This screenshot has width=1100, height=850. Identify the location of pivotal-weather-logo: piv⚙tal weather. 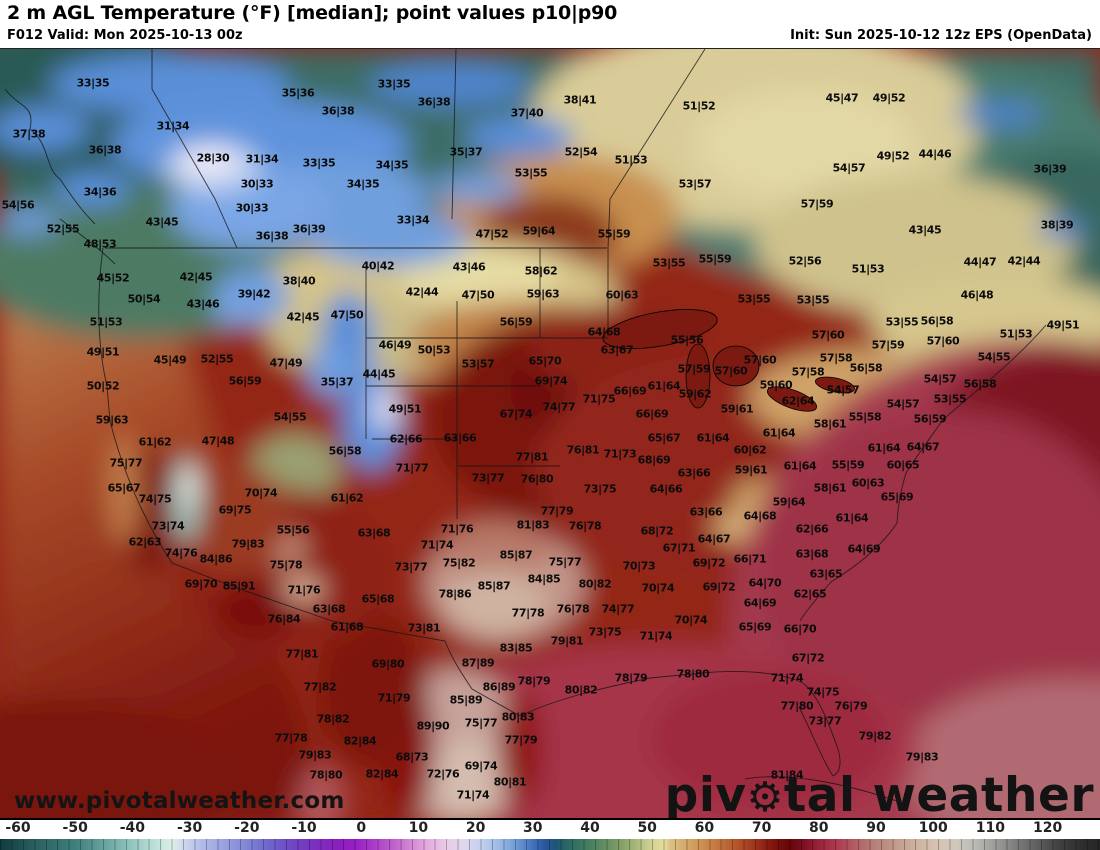
(879, 795).